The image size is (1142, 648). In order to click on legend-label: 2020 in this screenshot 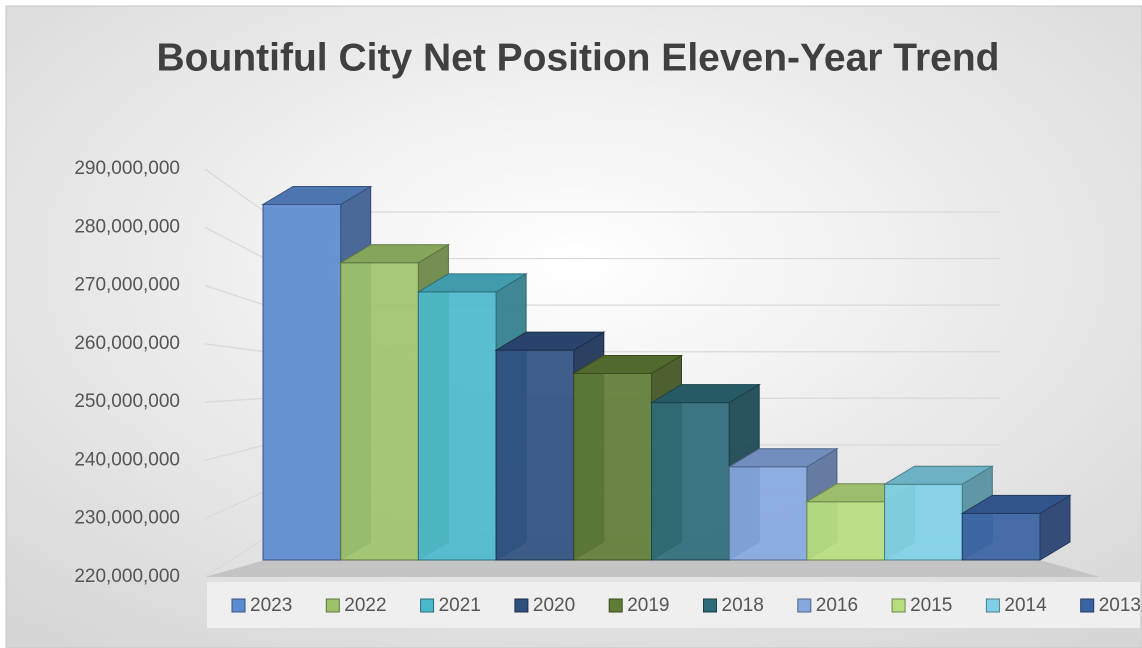, I will do `click(554, 605)`.